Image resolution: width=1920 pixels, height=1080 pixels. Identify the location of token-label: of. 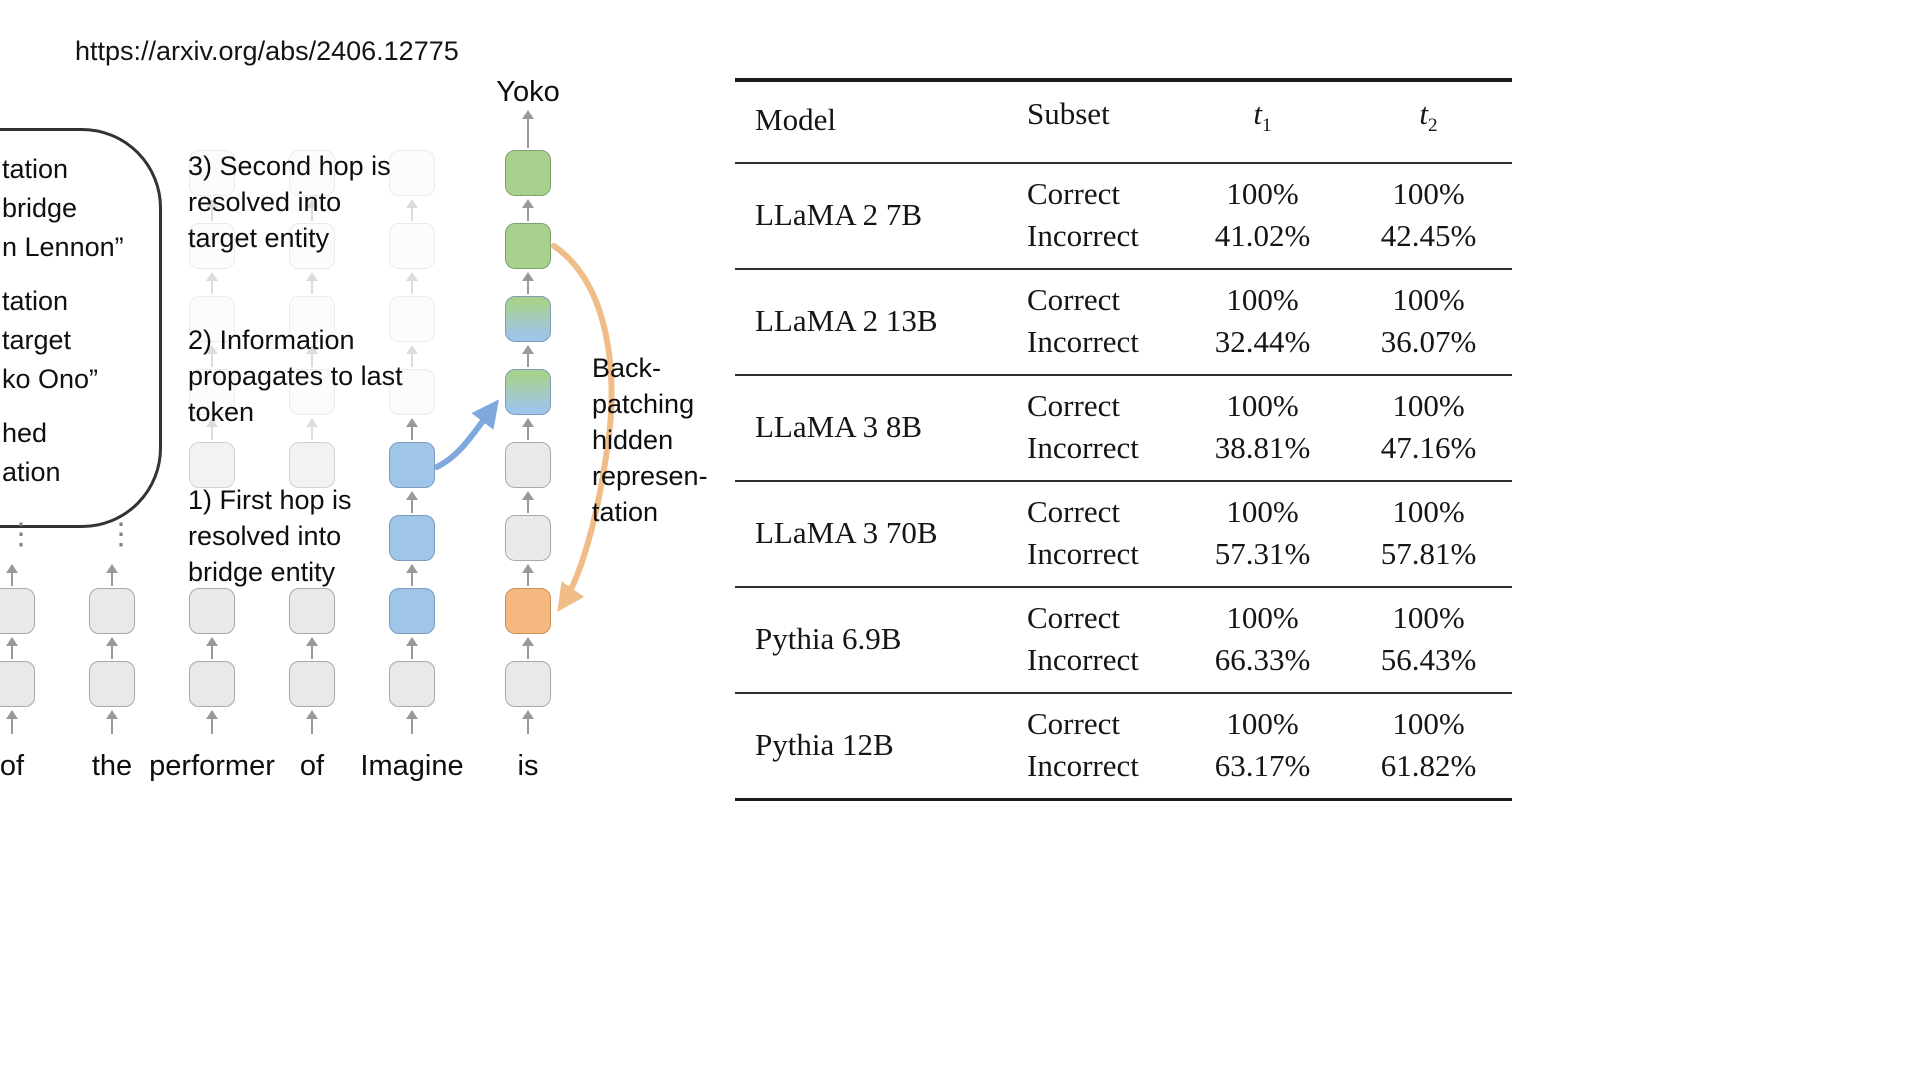
(312, 766).